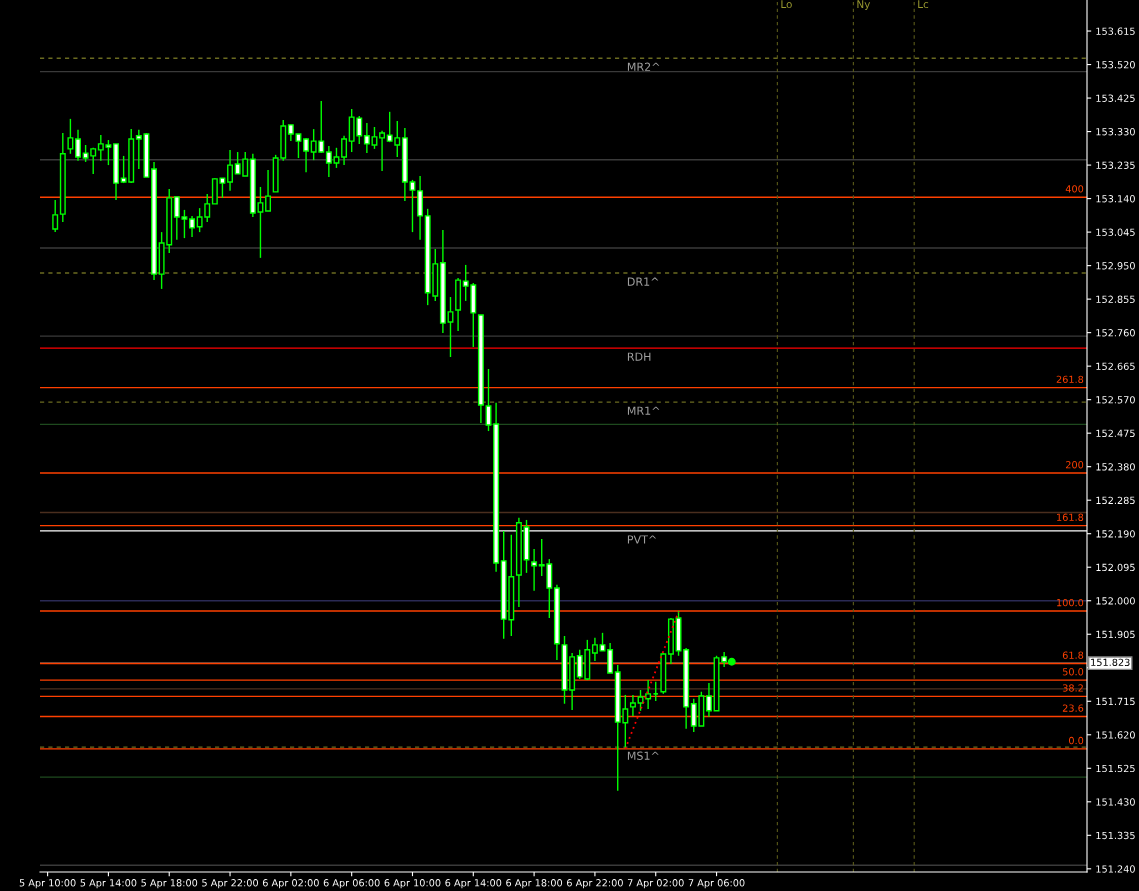 Image resolution: width=1139 pixels, height=891 pixels. Describe the element at coordinates (643, 66) in the screenshot. I see `annotation: MR2^` at that location.